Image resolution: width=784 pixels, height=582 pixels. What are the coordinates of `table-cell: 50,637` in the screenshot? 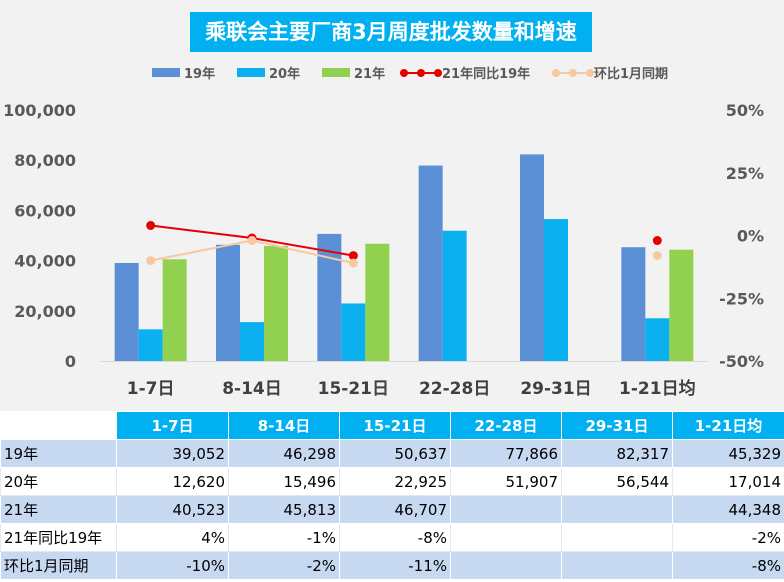 It's located at (395, 453).